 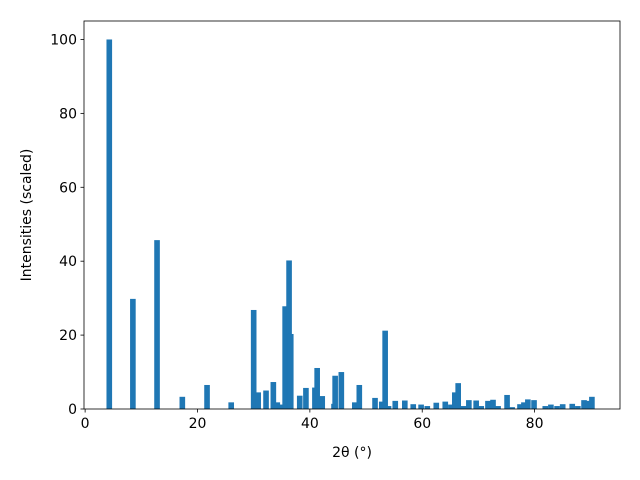 What do you see at coordinates (63, 40) in the screenshot?
I see `y-tick-label: 100` at bounding box center [63, 40].